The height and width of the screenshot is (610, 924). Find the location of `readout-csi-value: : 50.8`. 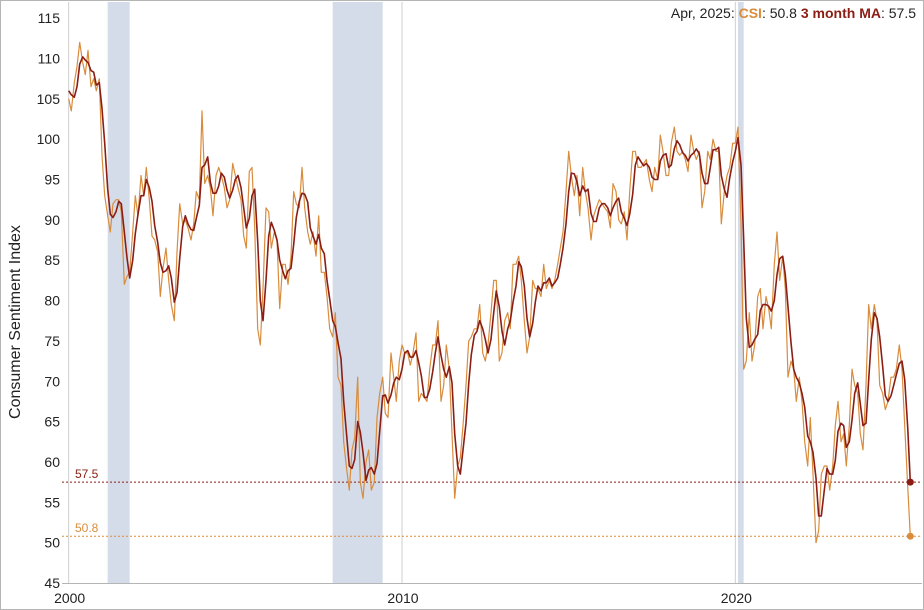

readout-csi-value: : 50.8 is located at coordinates (779, 13).